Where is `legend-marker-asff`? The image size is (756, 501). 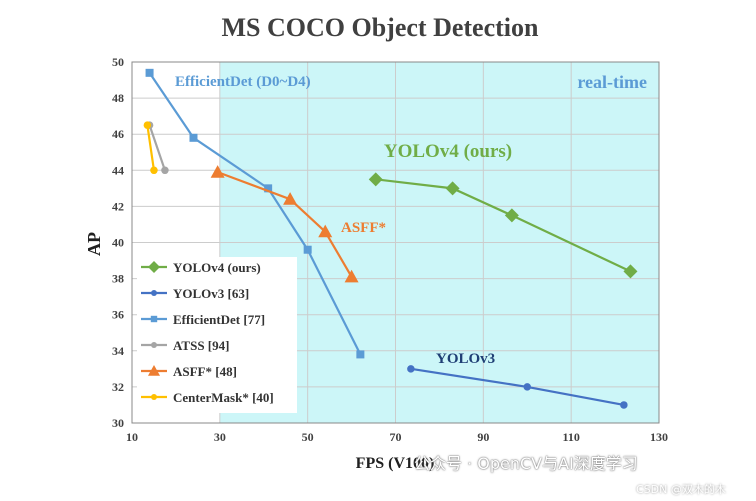 legend-marker-asff is located at coordinates (154, 370).